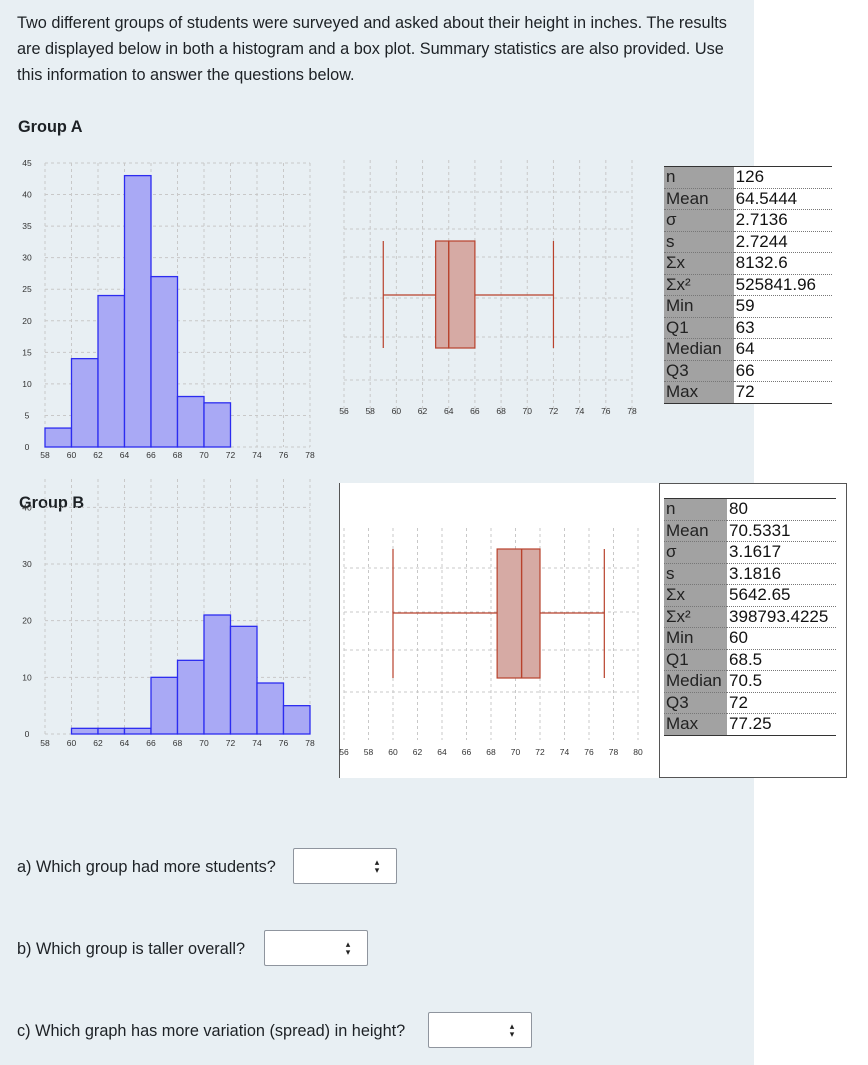 The image size is (868, 1065). I want to click on stats-row: Mean 70.5331, so click(750, 531).